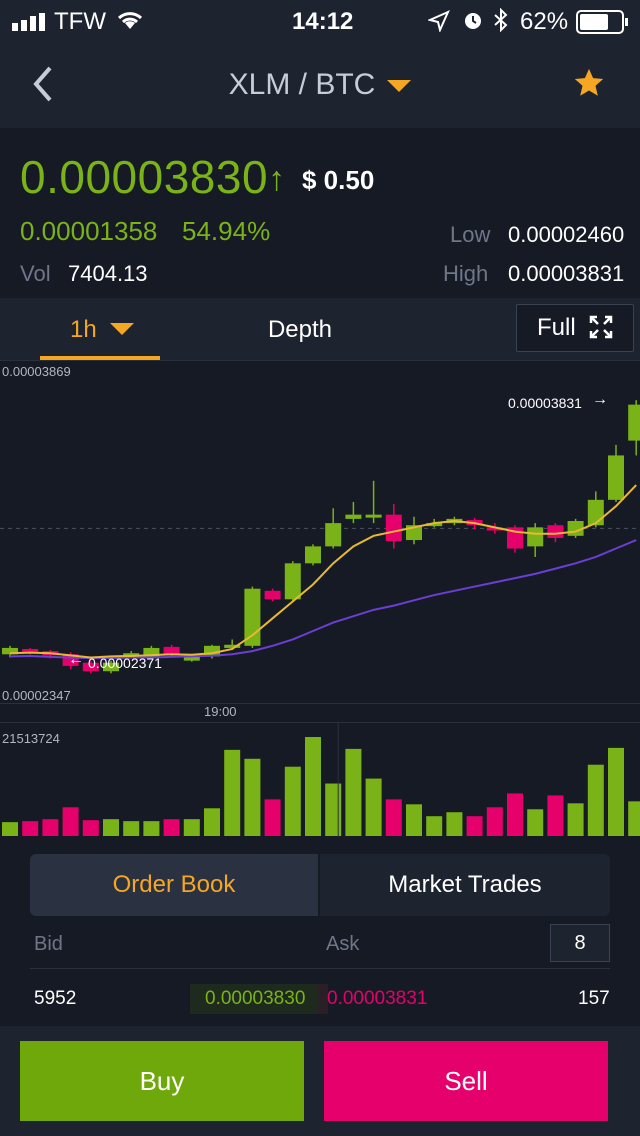 This screenshot has height=1136, width=640. Describe the element at coordinates (36, 371) in the screenshot. I see `y-axis-max-label: 0.00003869` at that location.